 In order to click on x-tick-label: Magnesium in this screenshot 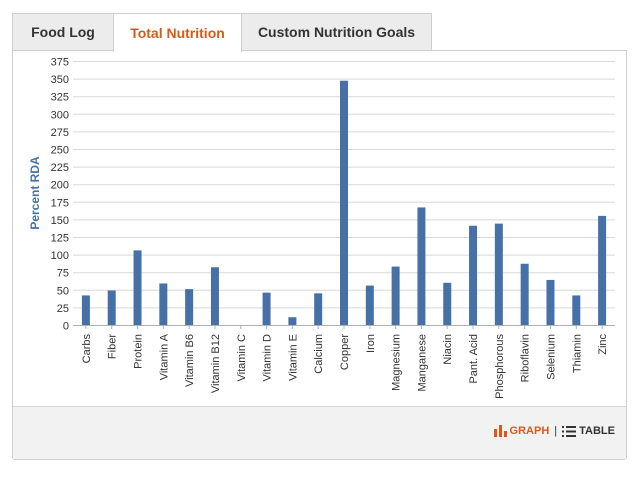, I will do `click(397, 362)`.